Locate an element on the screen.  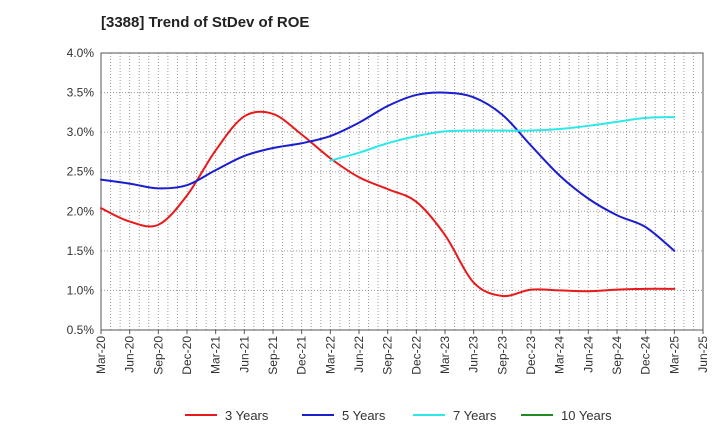
legend-item: 7 Years is located at coordinates (454, 415).